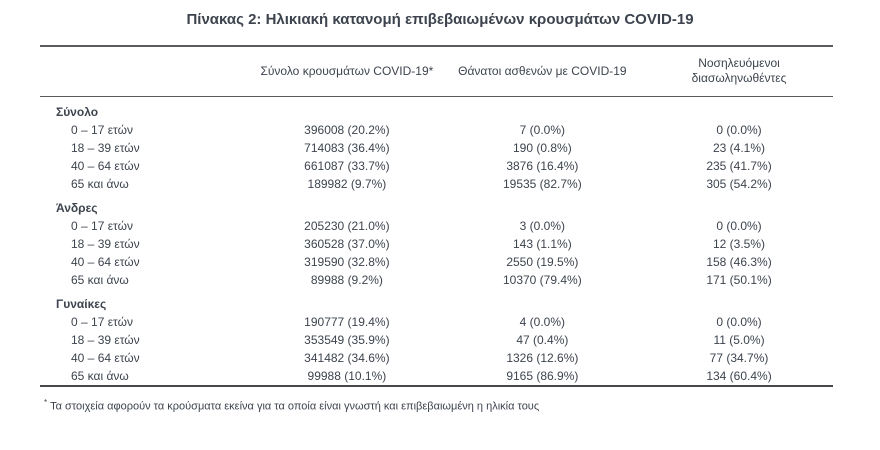 The width and height of the screenshot is (880, 450). What do you see at coordinates (542, 129) in the screenshot?
I see `deaths-value: 7 (0.0%)` at bounding box center [542, 129].